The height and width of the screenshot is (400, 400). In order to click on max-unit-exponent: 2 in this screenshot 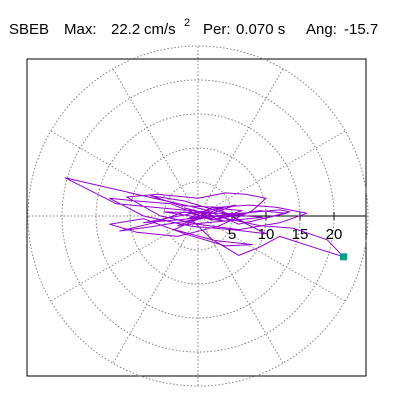, I will do `click(187, 23)`.